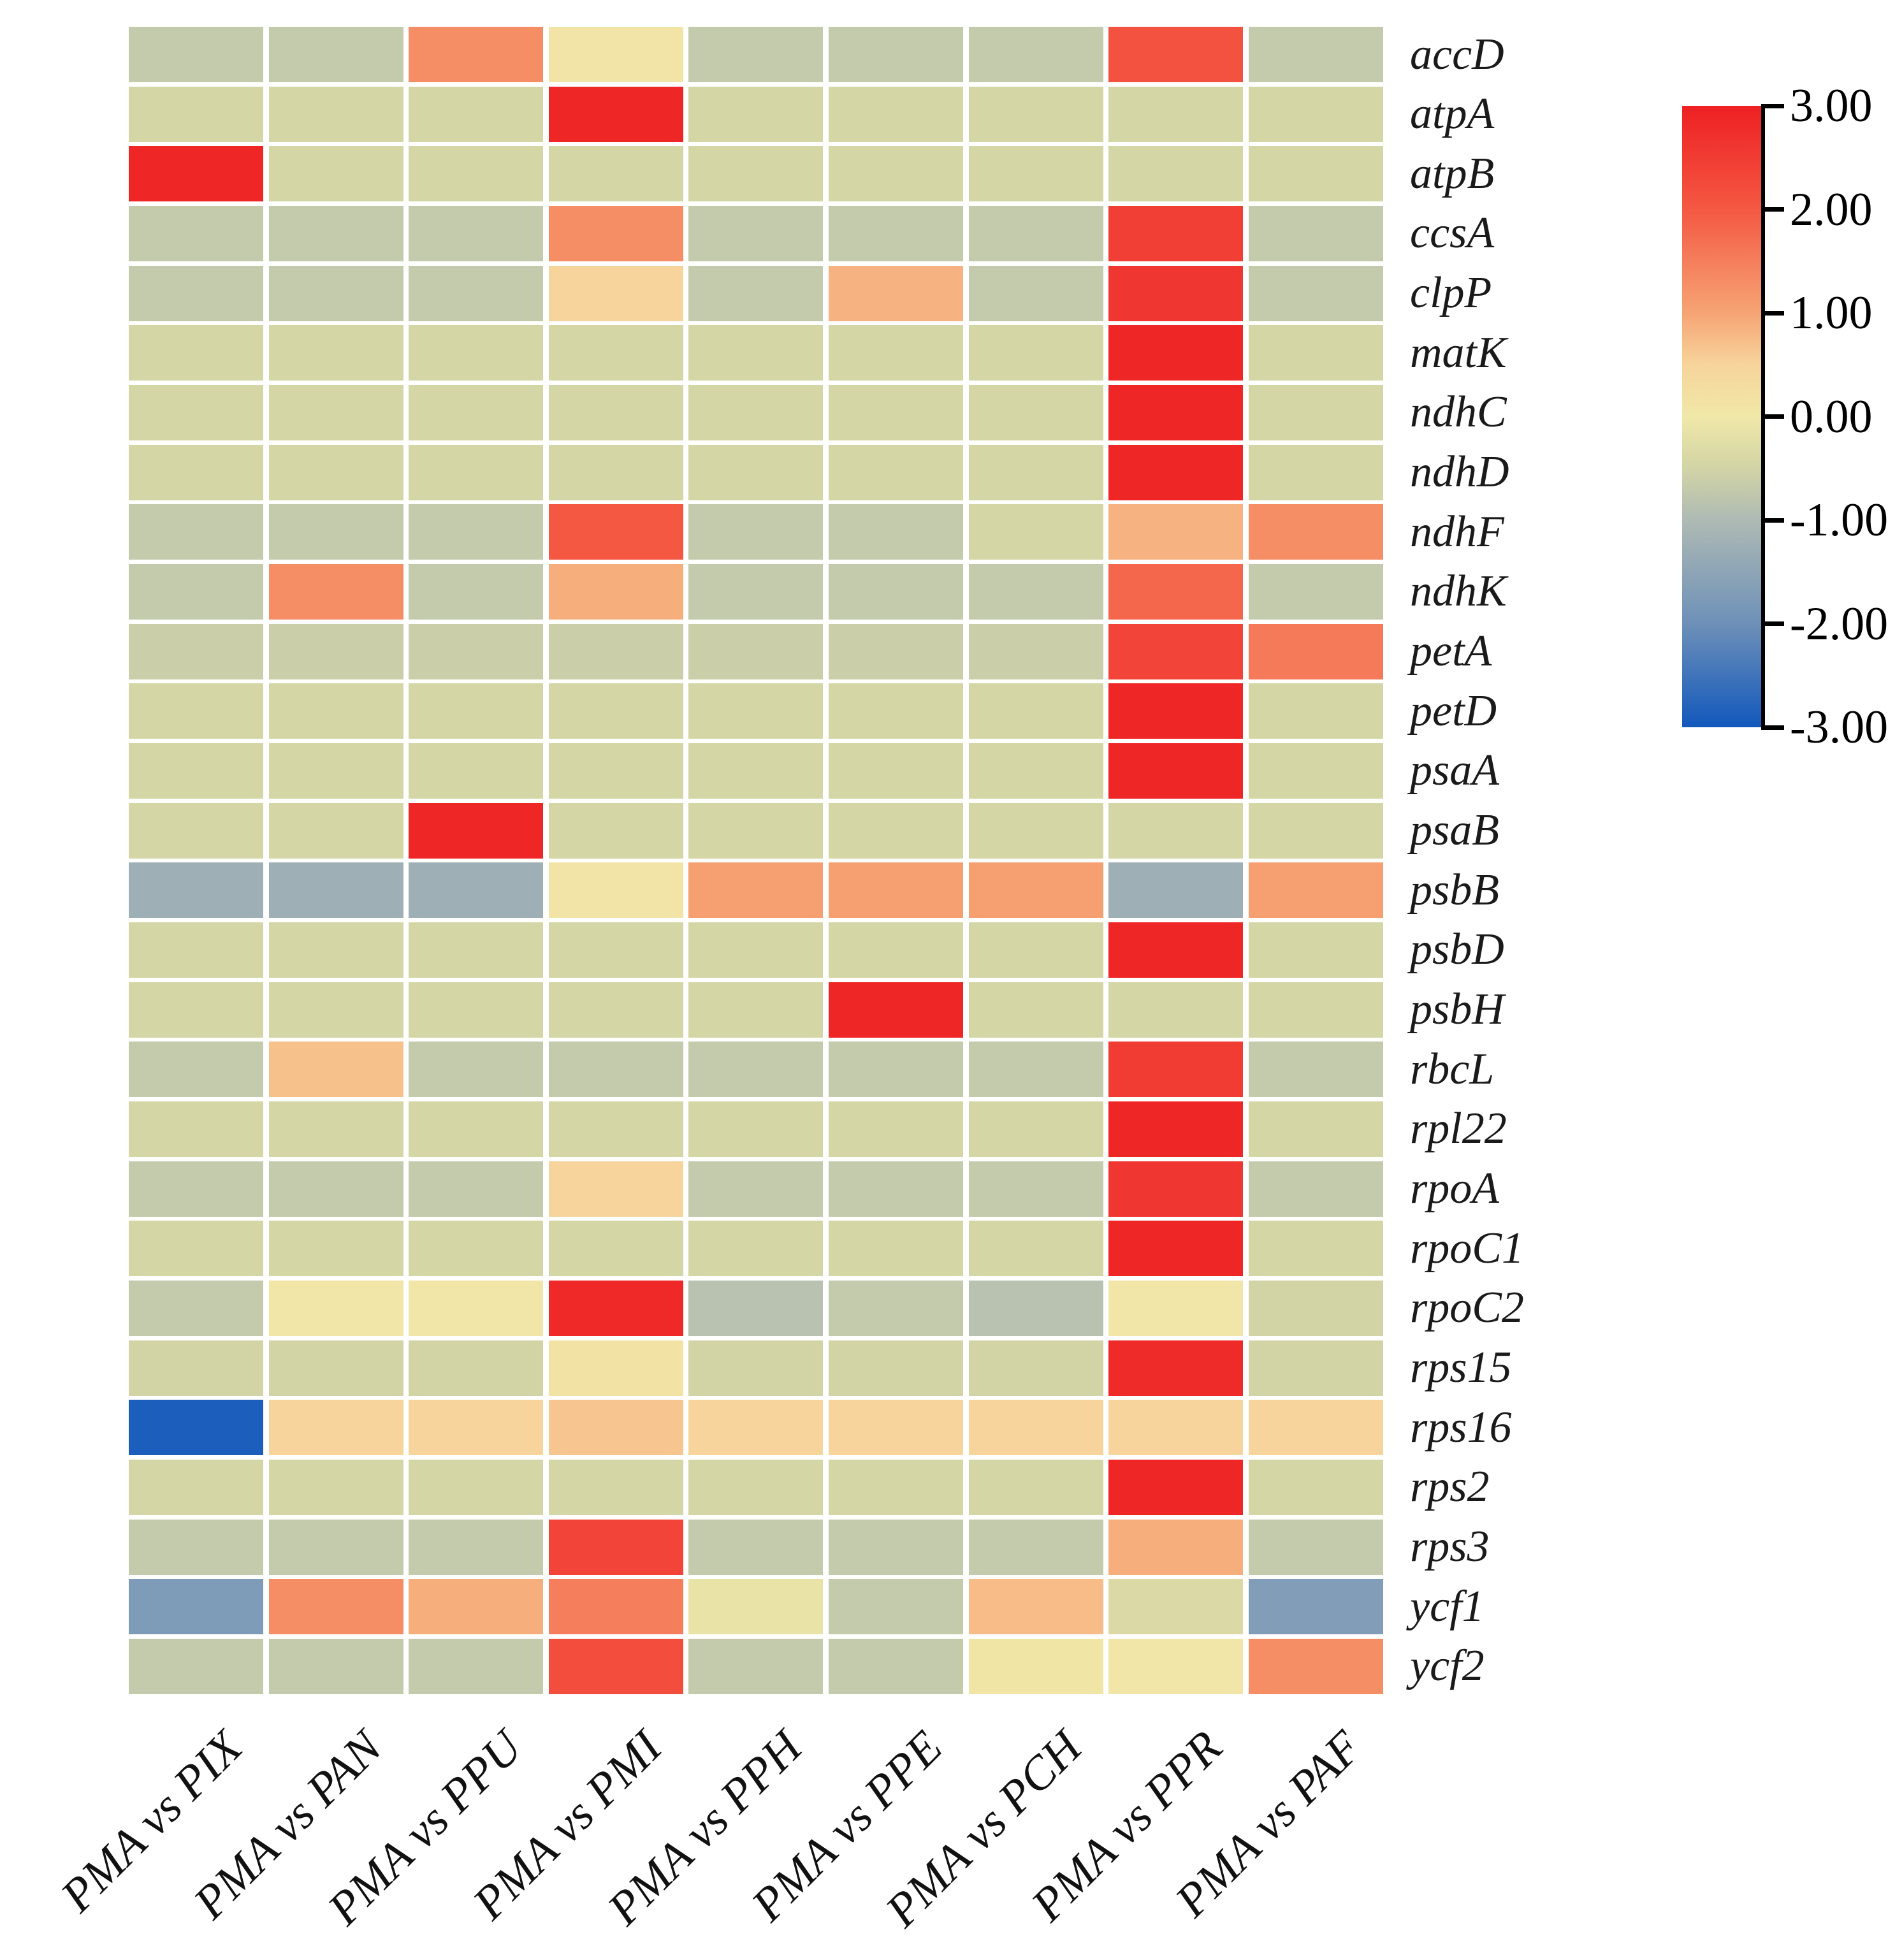  Describe the element at coordinates (1452, 174) in the screenshot. I see `gene-label: atpB` at that location.